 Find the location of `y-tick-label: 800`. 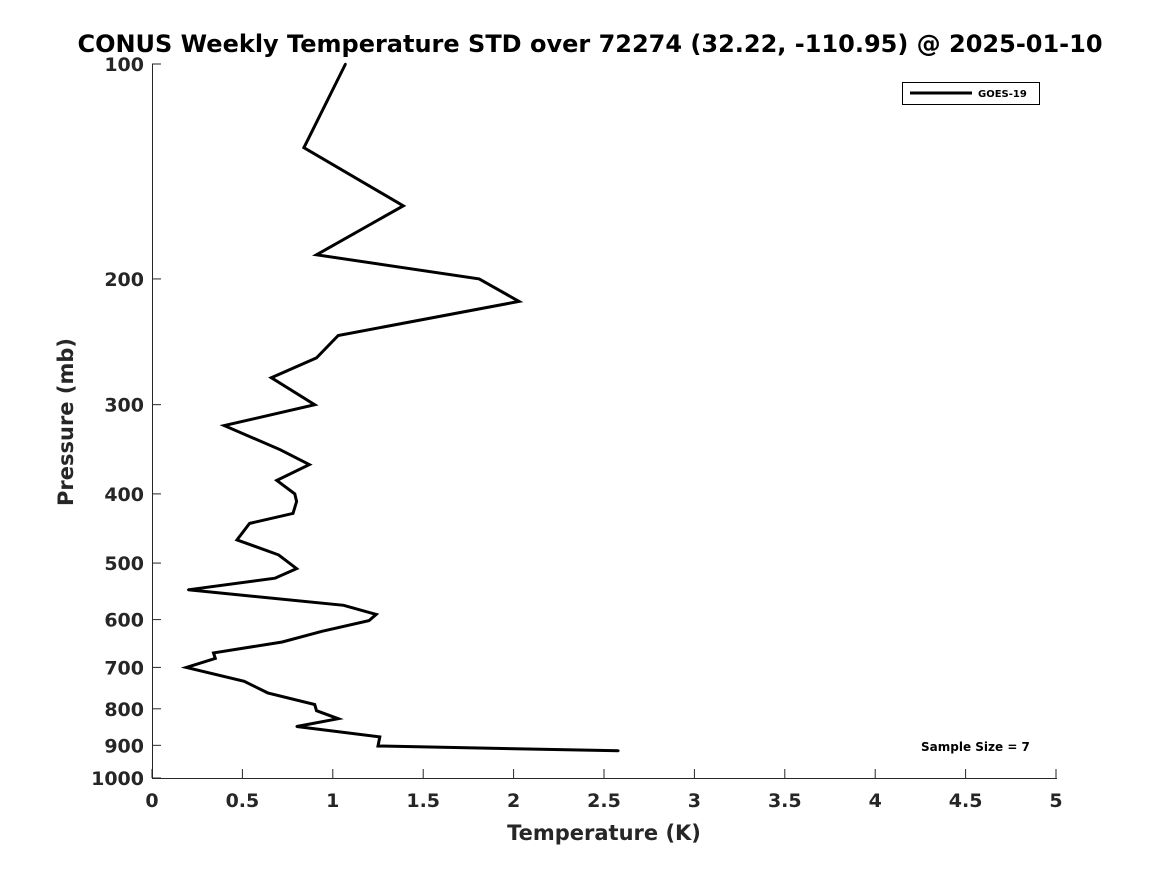

y-tick-label: 800 is located at coordinates (124, 710).